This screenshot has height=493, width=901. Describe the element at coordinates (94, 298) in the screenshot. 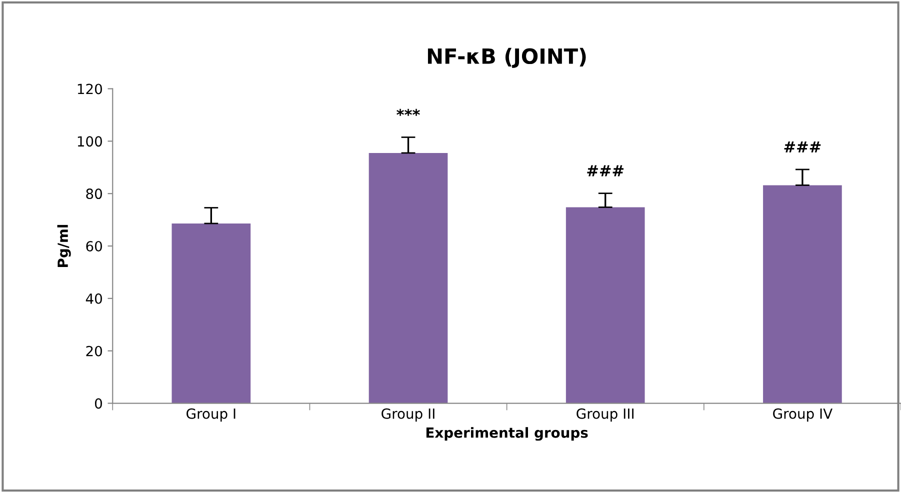

I see `y-tick-label: 40` at that location.